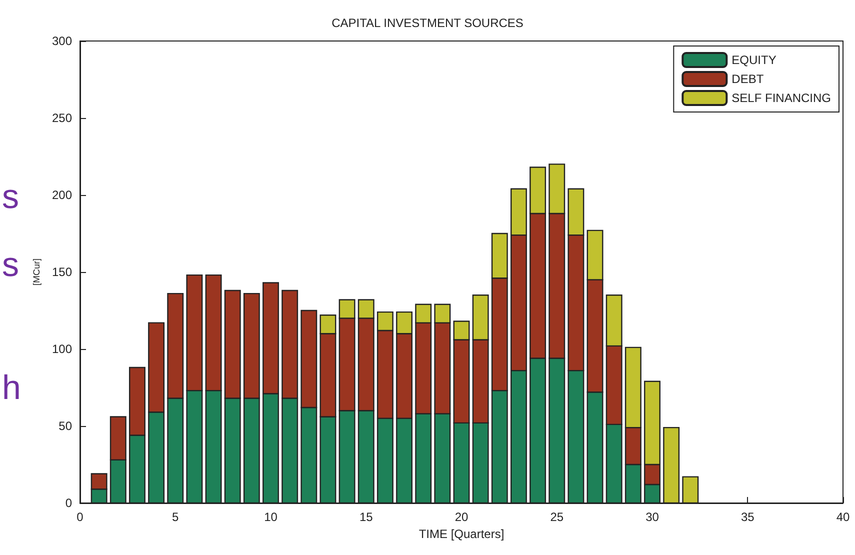 The height and width of the screenshot is (555, 855). Describe the element at coordinates (80, 517) in the screenshot. I see `x-tick-label: 0` at that location.